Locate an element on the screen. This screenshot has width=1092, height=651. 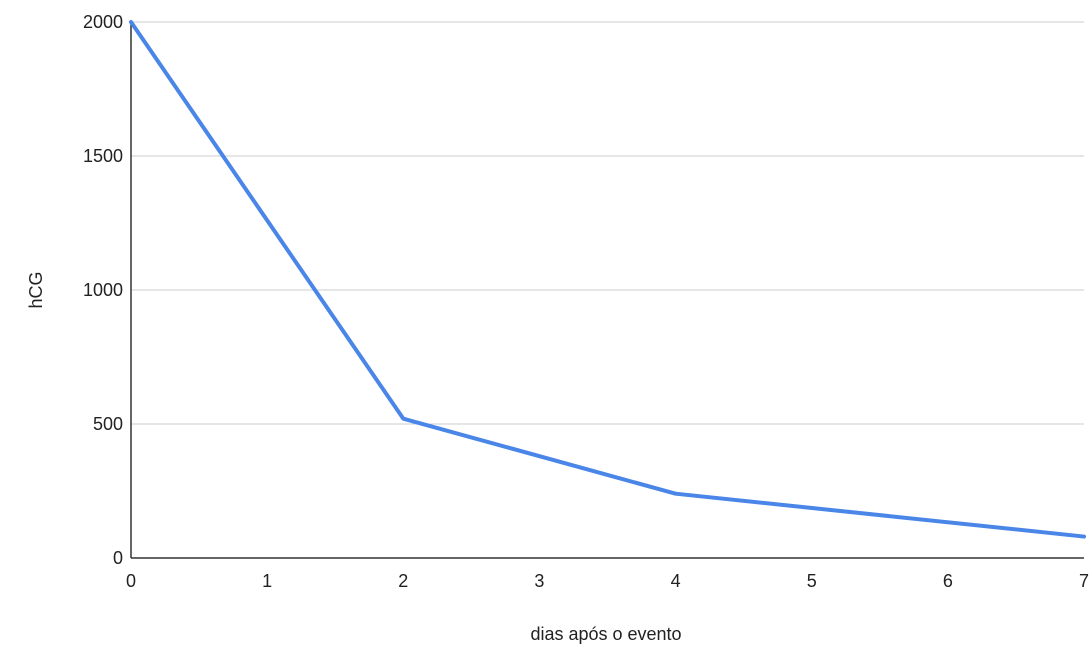
x-tick-label: 5 is located at coordinates (812, 581).